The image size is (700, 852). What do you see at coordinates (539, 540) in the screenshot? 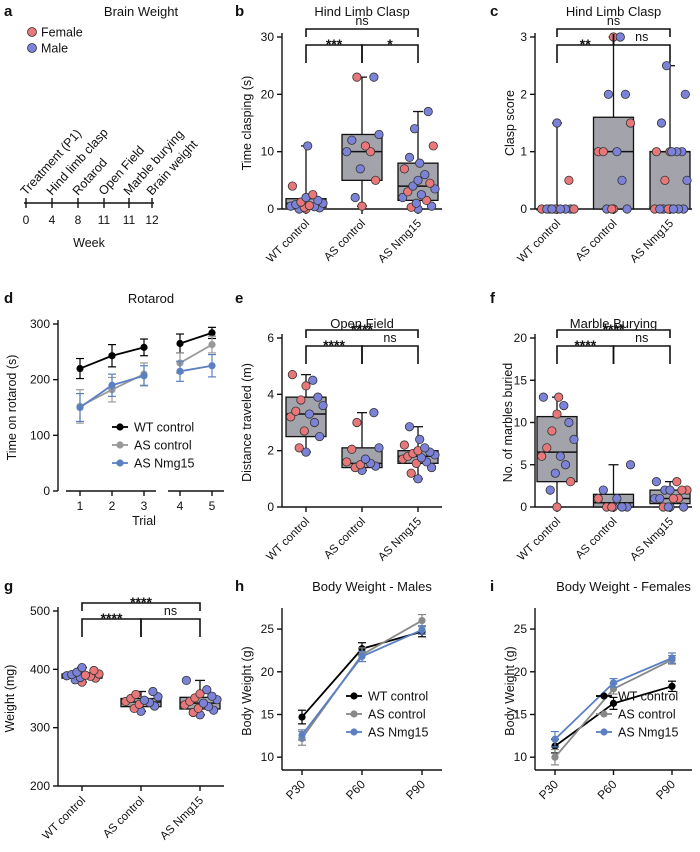
I see `x-category-label: WT control` at bounding box center [539, 540].